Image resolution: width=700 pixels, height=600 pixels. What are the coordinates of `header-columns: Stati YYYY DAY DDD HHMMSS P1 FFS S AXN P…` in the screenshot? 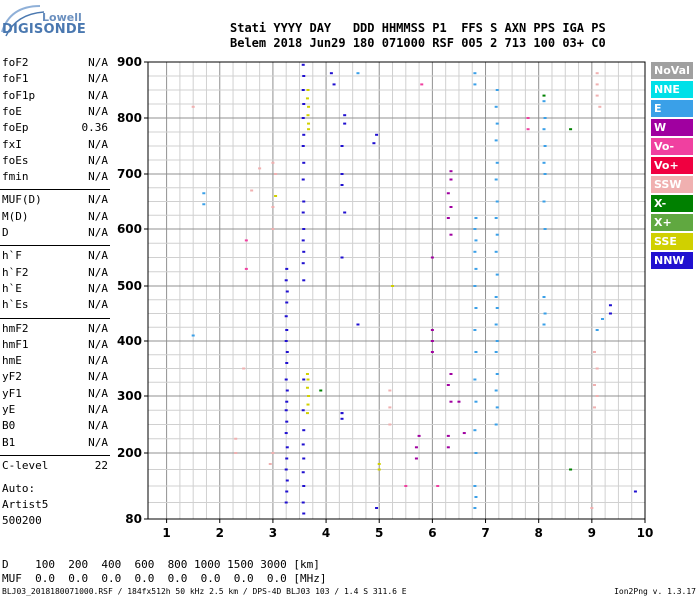 It's located at (418, 28).